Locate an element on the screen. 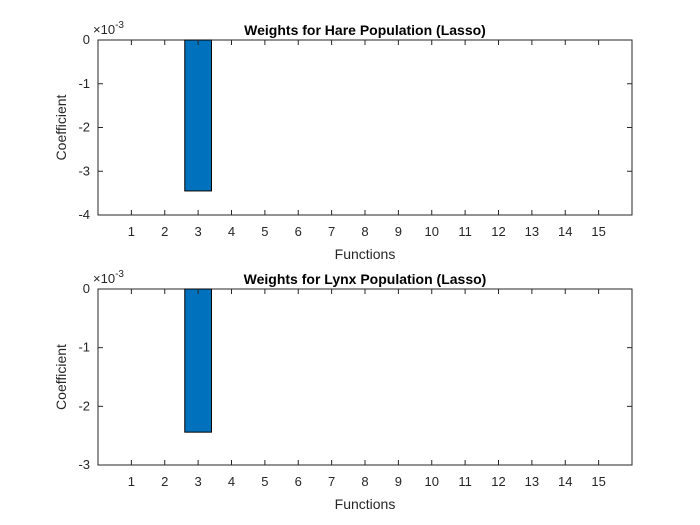 The image size is (700, 525). chart-title: Weights for Hare Population (Lasso) is located at coordinates (365, 30).